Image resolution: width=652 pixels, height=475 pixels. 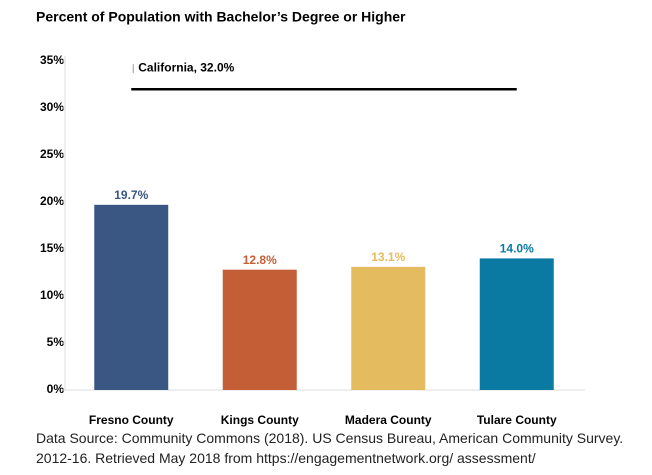 I want to click on y-tick-label: 5%, so click(x=56, y=342).